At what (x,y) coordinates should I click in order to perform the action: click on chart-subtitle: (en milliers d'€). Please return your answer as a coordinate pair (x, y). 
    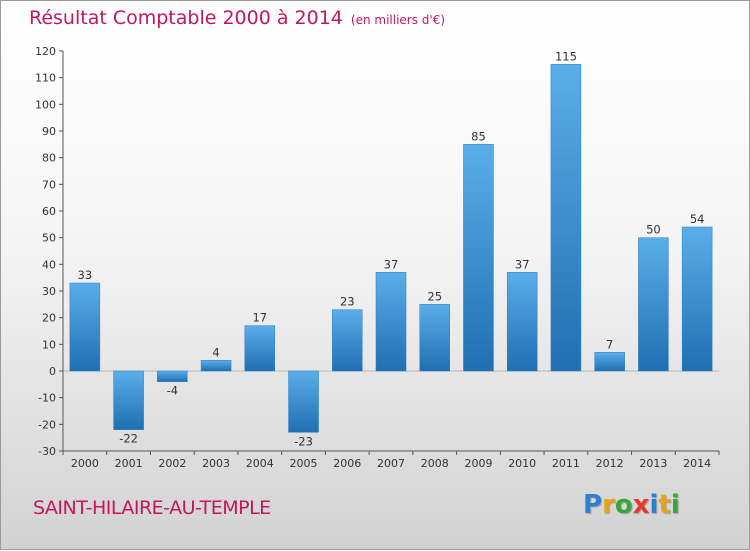
    Looking at the image, I should click on (398, 20).